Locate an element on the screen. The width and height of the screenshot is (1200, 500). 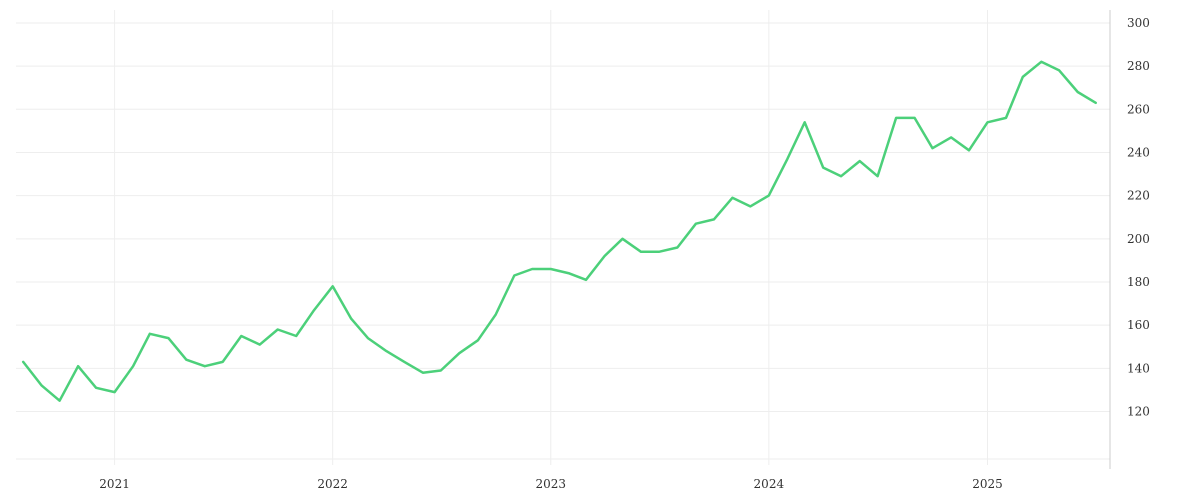
y-tick-label: 220 is located at coordinates (1138, 196).